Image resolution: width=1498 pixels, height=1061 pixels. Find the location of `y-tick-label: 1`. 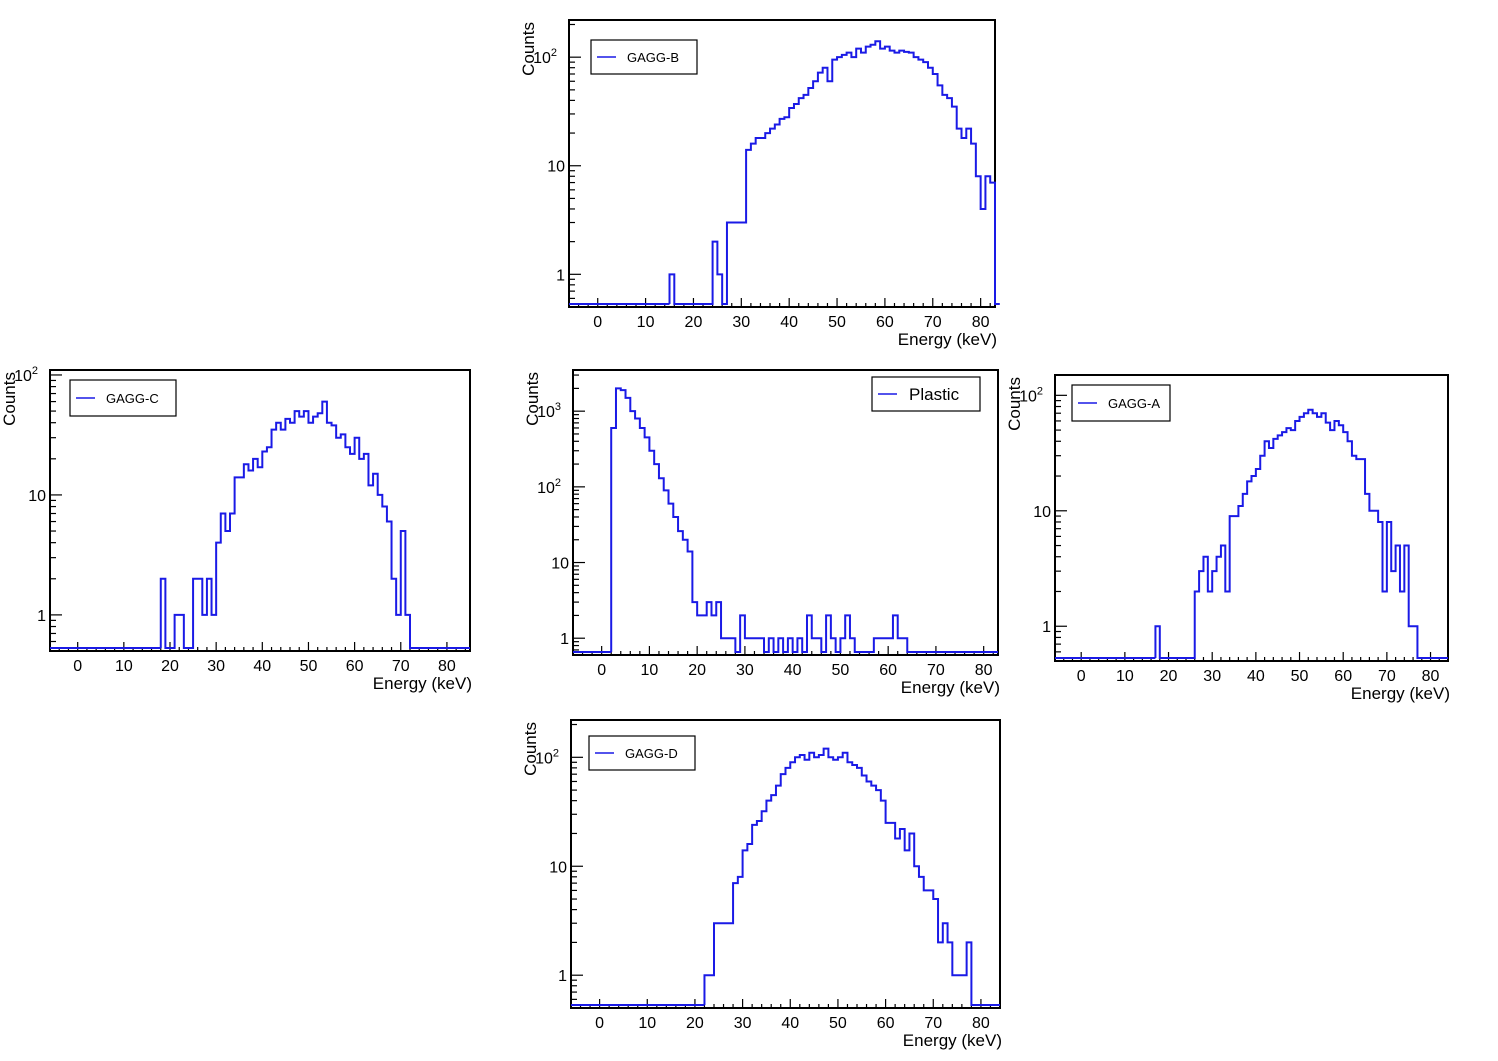

y-tick-label: 1 is located at coordinates (560, 275).